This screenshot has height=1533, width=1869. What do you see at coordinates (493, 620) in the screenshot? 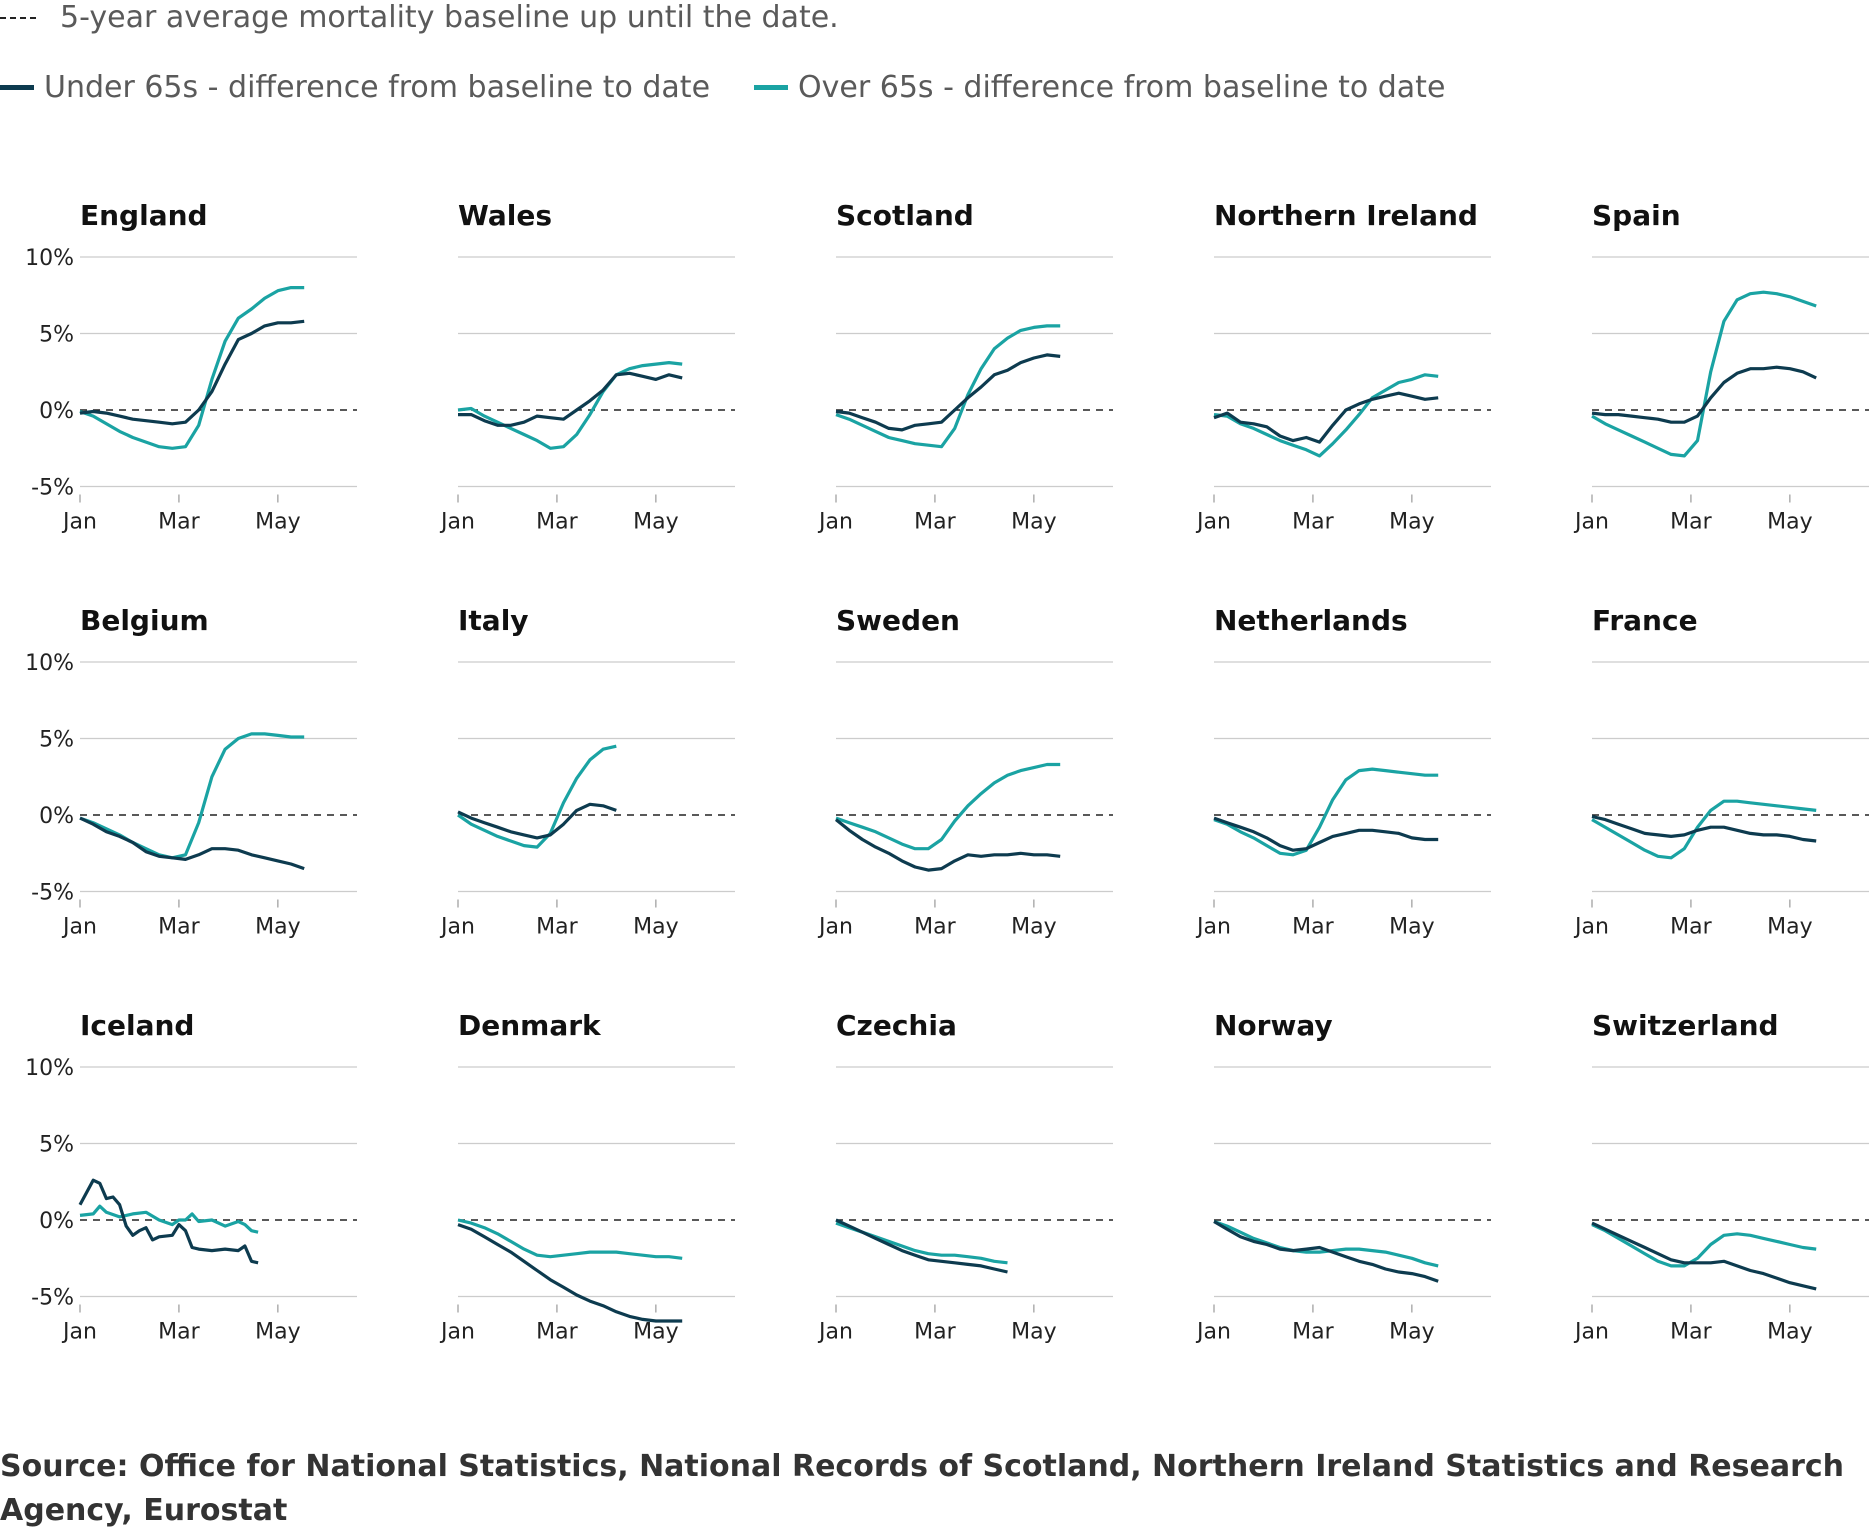
I see `panel-title: Italy` at bounding box center [493, 620].